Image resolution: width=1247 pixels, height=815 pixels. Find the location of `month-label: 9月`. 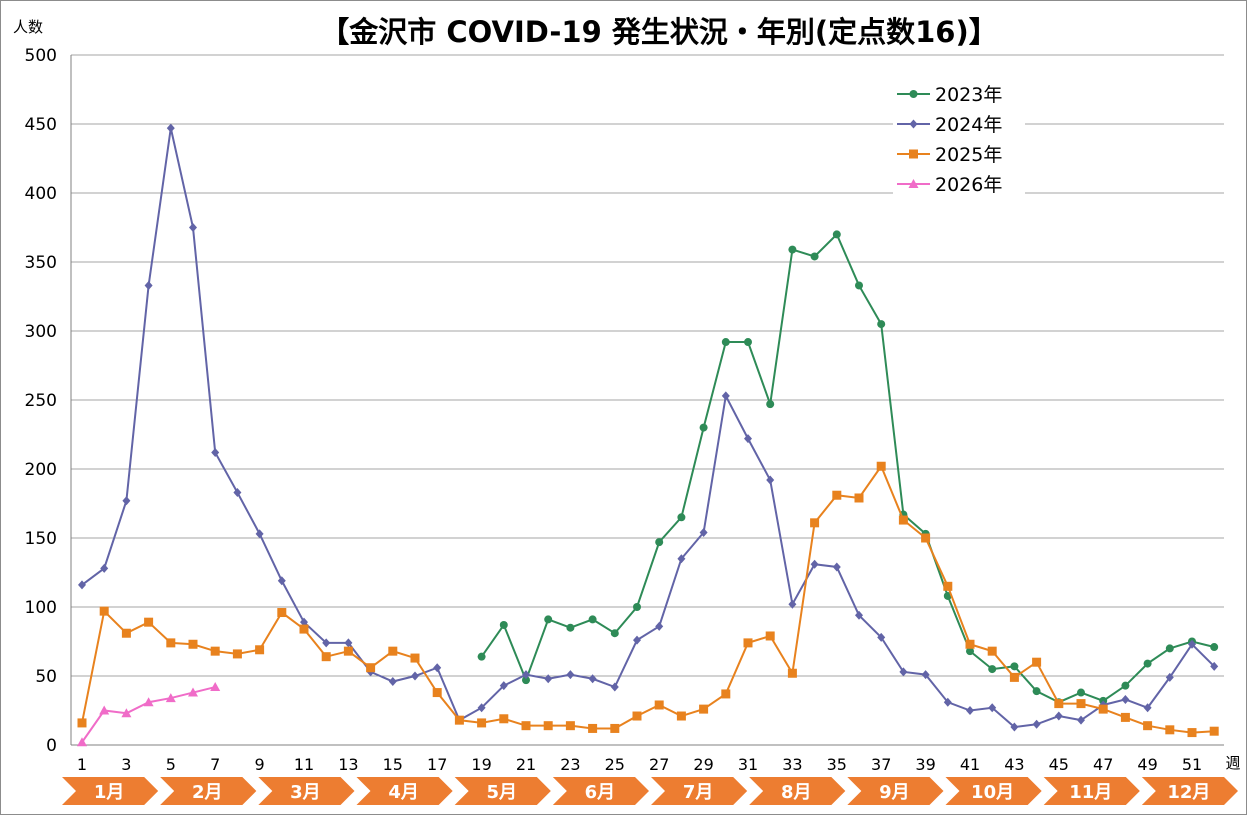

month-label: 9月 is located at coordinates (894, 792).